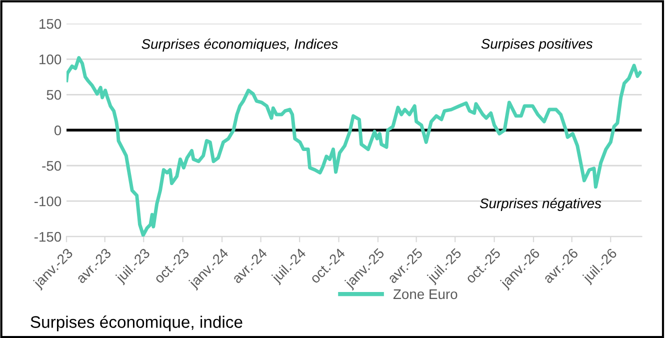  I want to click on y-tick-label: -50, so click(52, 165).